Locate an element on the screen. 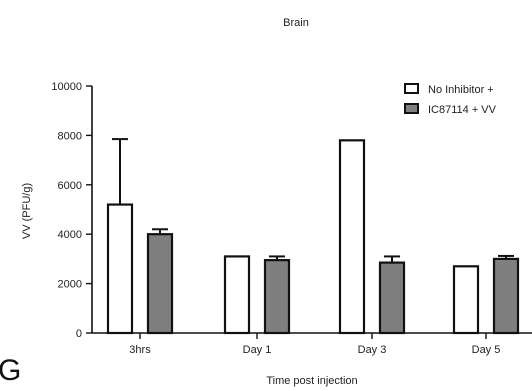 The image size is (532, 391). x-axis-label: Time post injection is located at coordinates (311, 381).